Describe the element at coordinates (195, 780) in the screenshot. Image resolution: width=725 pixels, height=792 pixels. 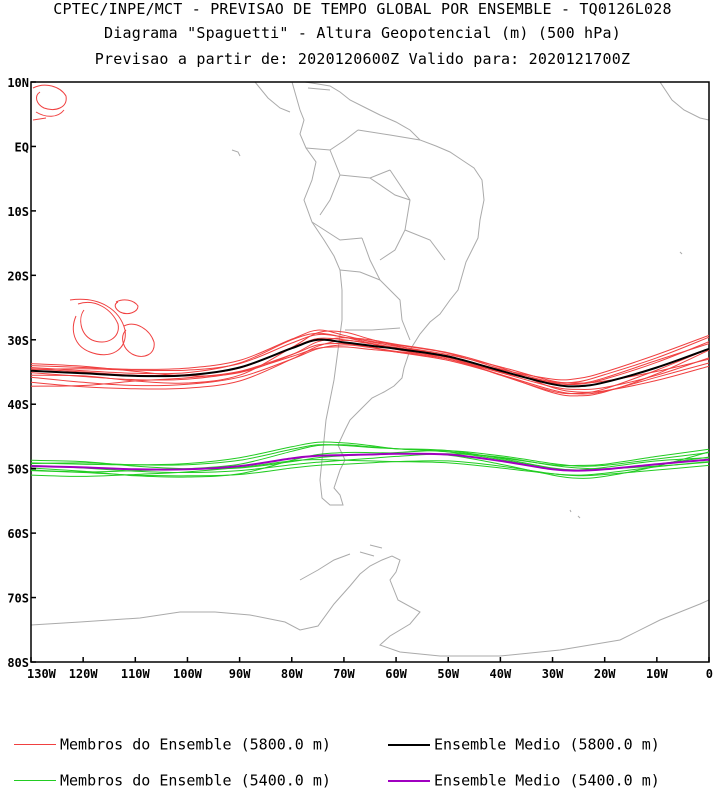
I see `legend-label-members-5400: Membros do Ensemble (5400.0 m)` at that location.